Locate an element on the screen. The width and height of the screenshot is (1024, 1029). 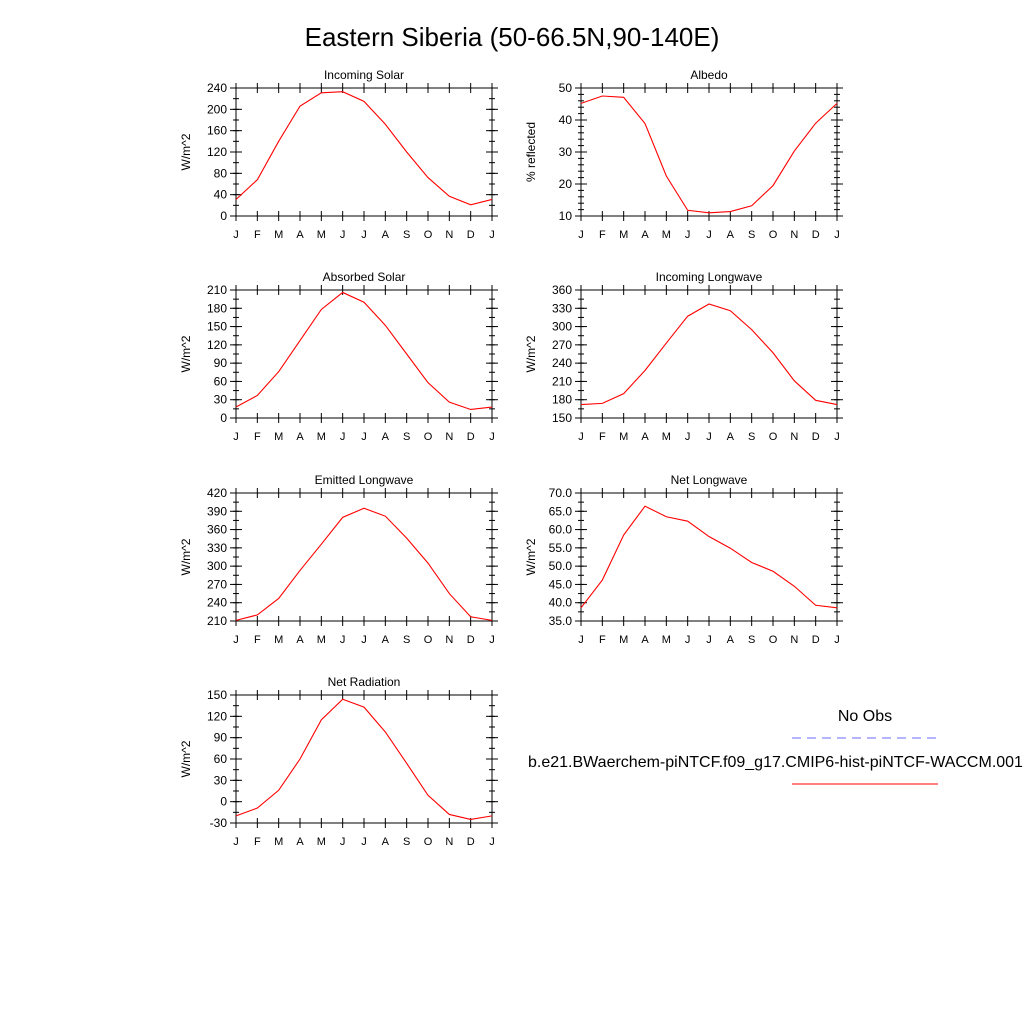
y-tick-label: 35.0 is located at coordinates (561, 621).